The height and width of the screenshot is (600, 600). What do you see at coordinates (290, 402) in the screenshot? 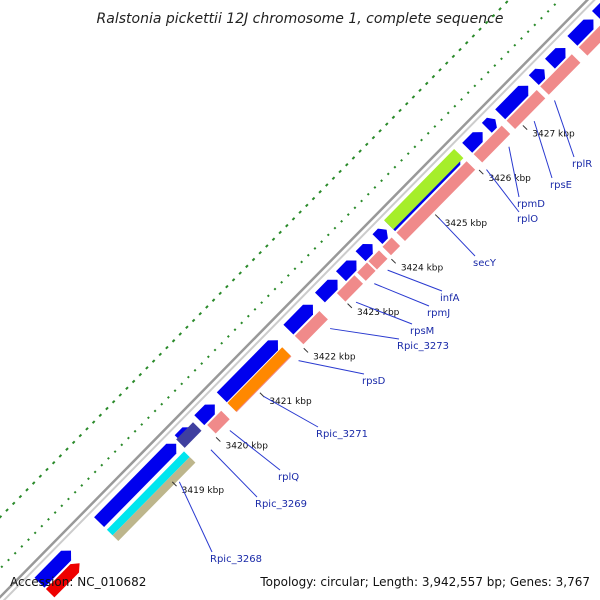
I see `scale-tick-label: 3421 kbp` at bounding box center [290, 402].